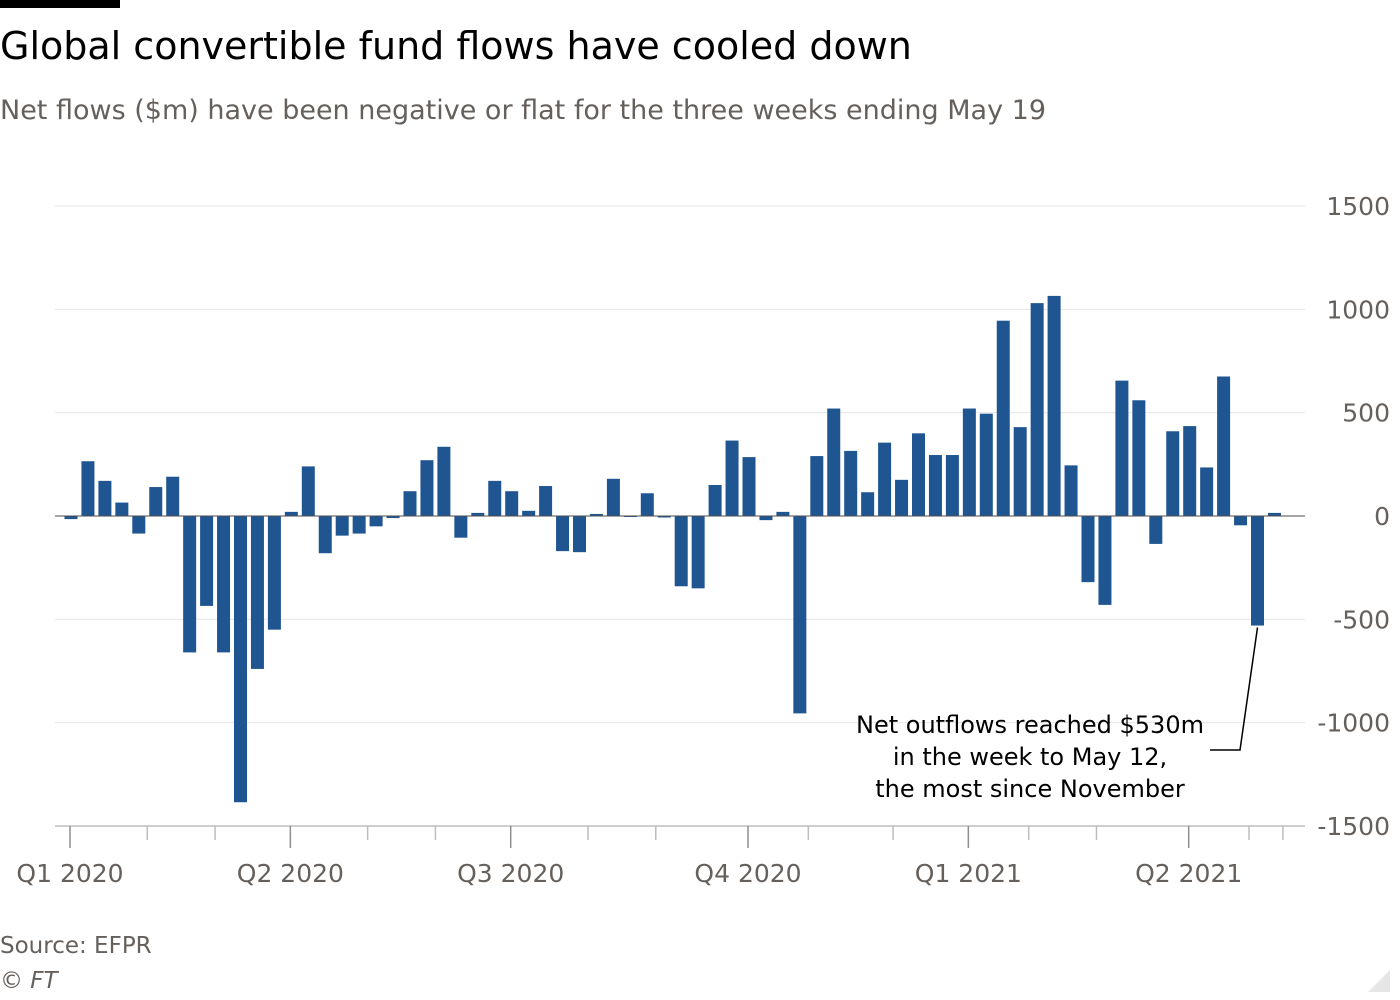 The image size is (1400, 1000). I want to click on annotation-text: Net outflows reached $530m, so click(1030, 725).